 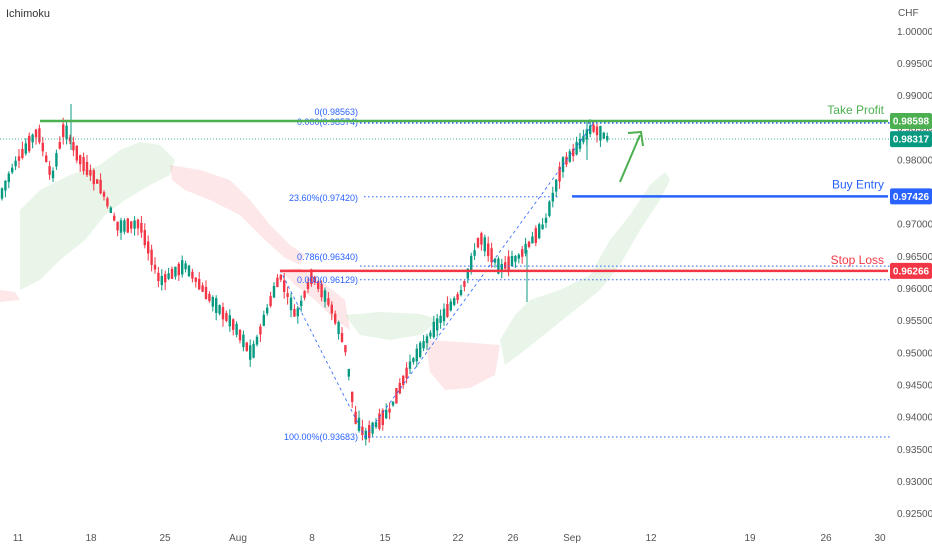 I want to click on x-tick-label: Sep, so click(x=572, y=538).